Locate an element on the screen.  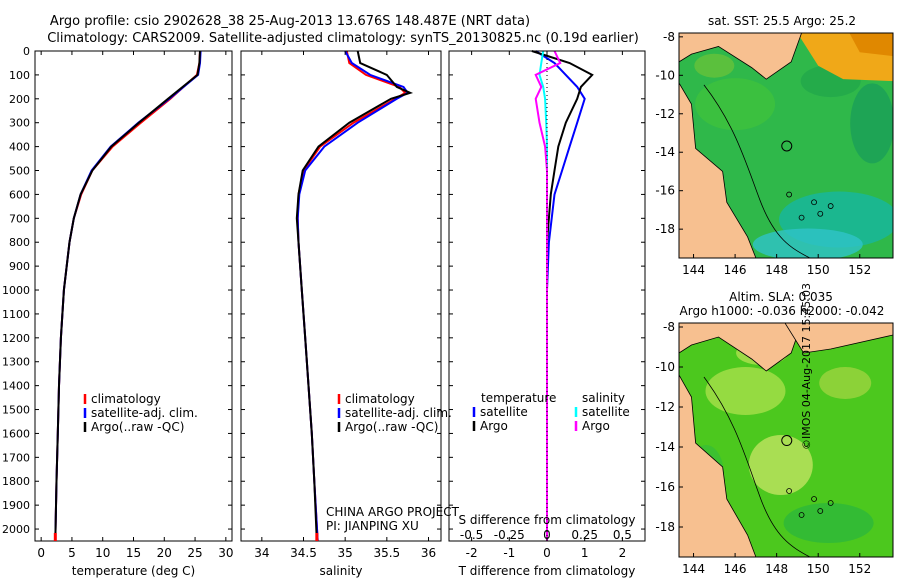
temperature-ytick-label: 200 is located at coordinates (19, 99).